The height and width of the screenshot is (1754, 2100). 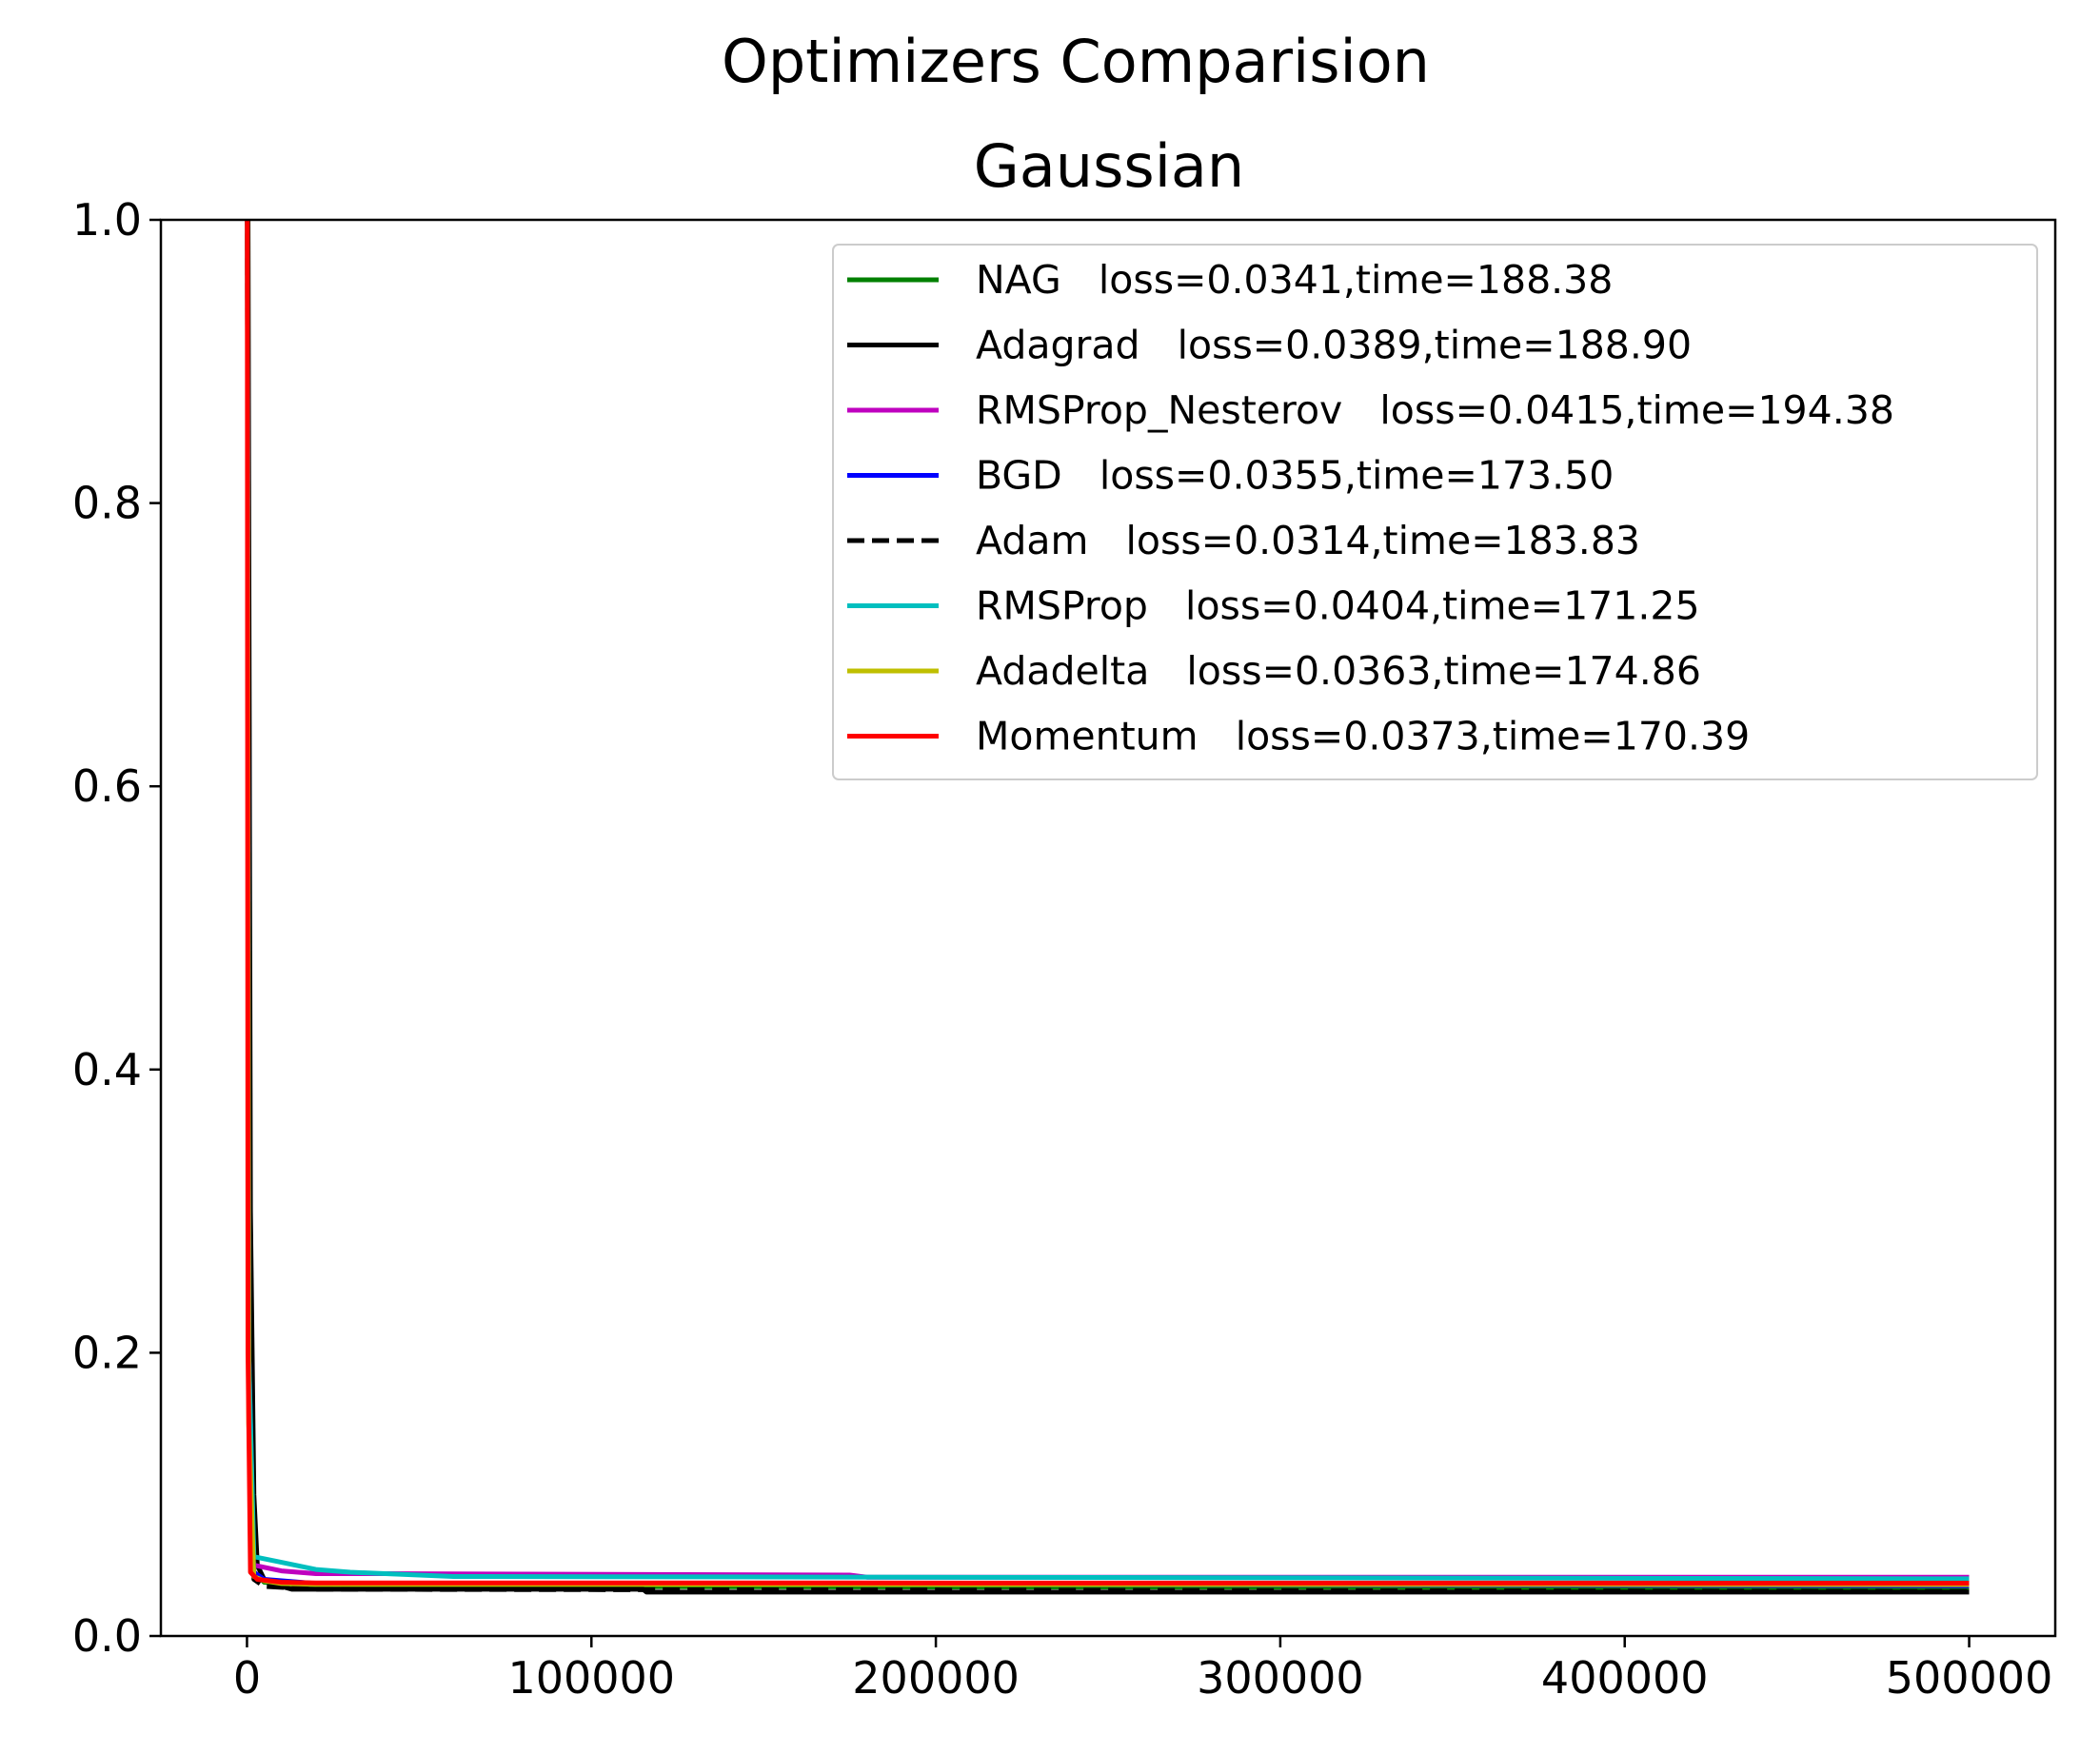 I want to click on x-tick-label: 400000, so click(x=1625, y=1678).